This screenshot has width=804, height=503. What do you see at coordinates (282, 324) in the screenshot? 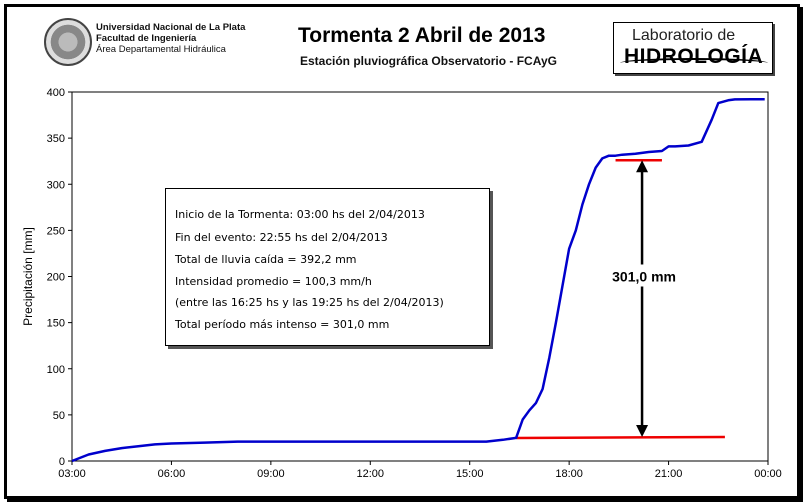
I see `info-line-6: Total período más intenso = 301,0 mm` at bounding box center [282, 324].